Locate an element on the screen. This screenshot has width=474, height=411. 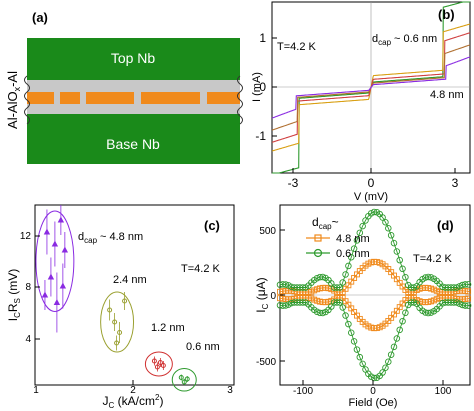
panel-c-xlabel-unit: (kA/cm is located at coordinates (134, 401).